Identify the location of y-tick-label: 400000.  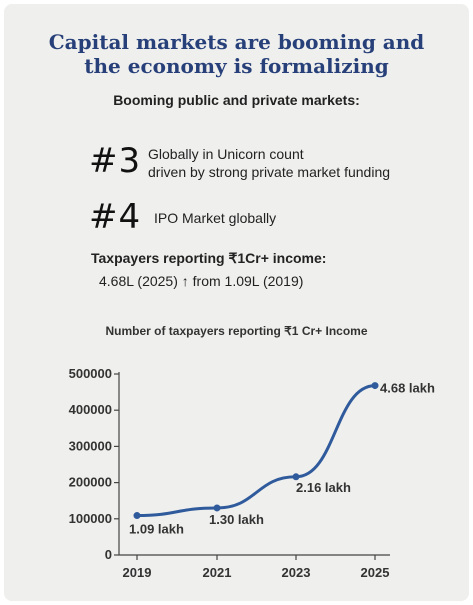
(90, 409).